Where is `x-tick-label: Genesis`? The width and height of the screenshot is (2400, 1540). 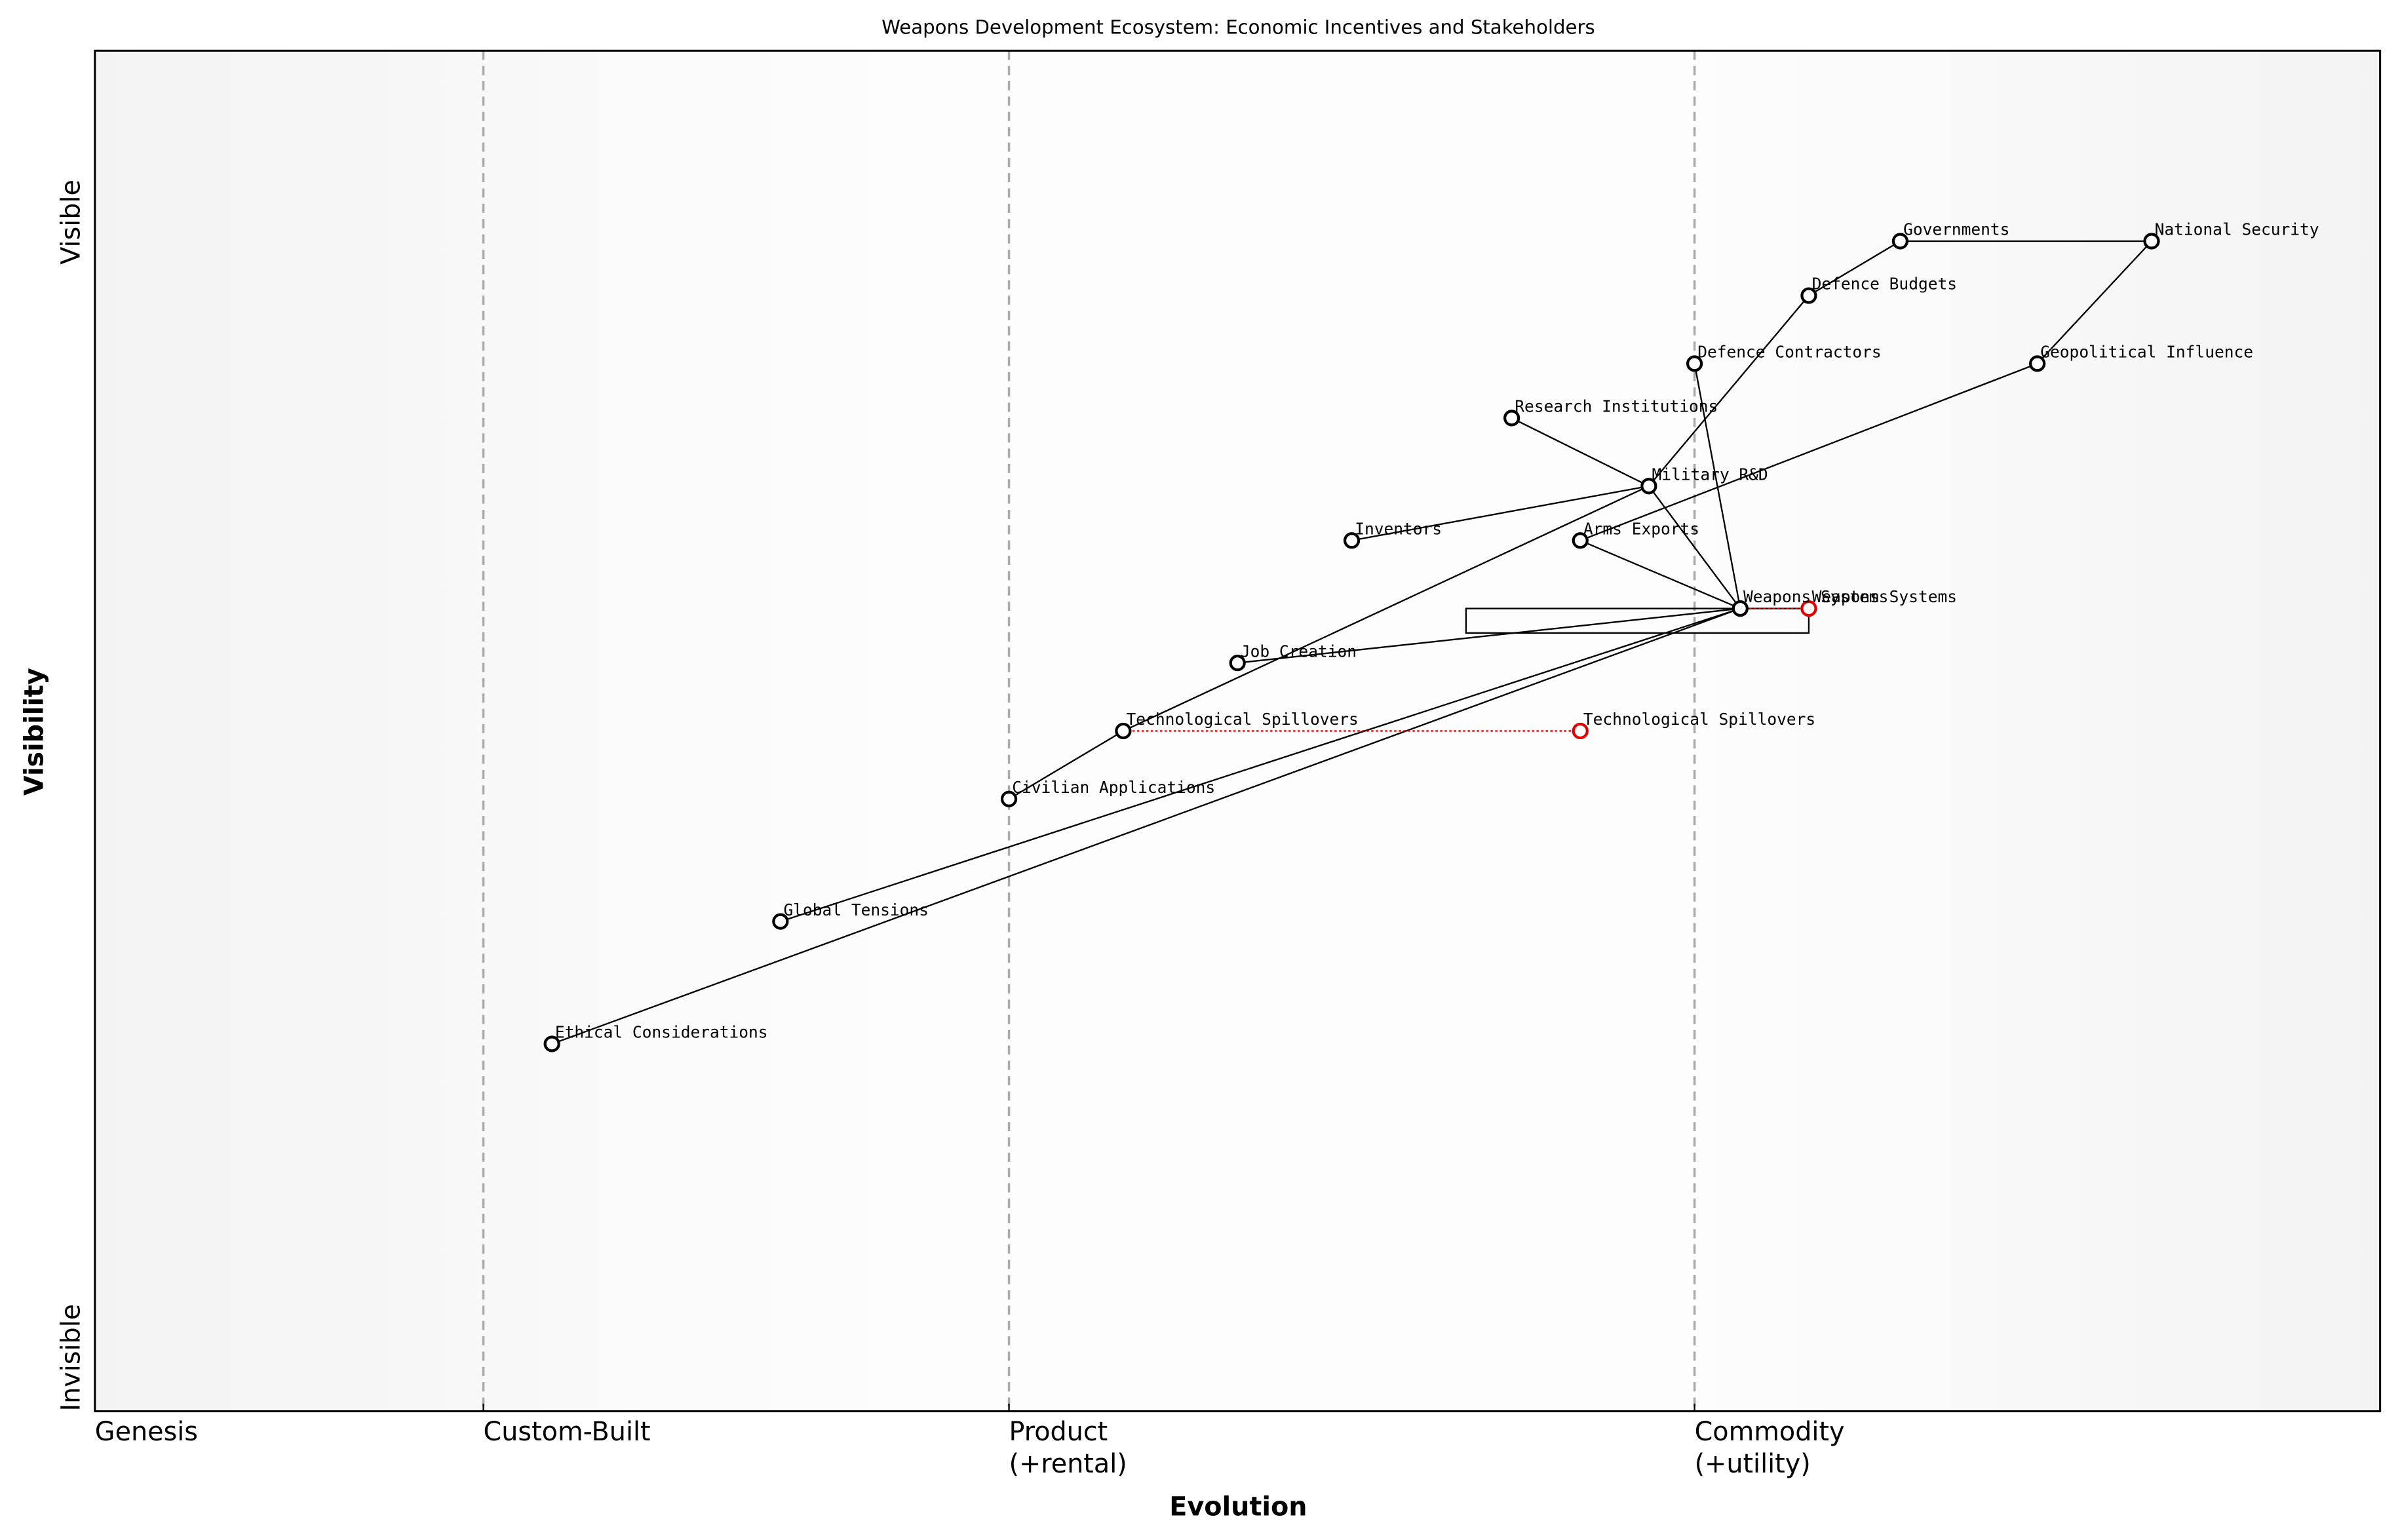 x-tick-label: Genesis is located at coordinates (146, 1432).